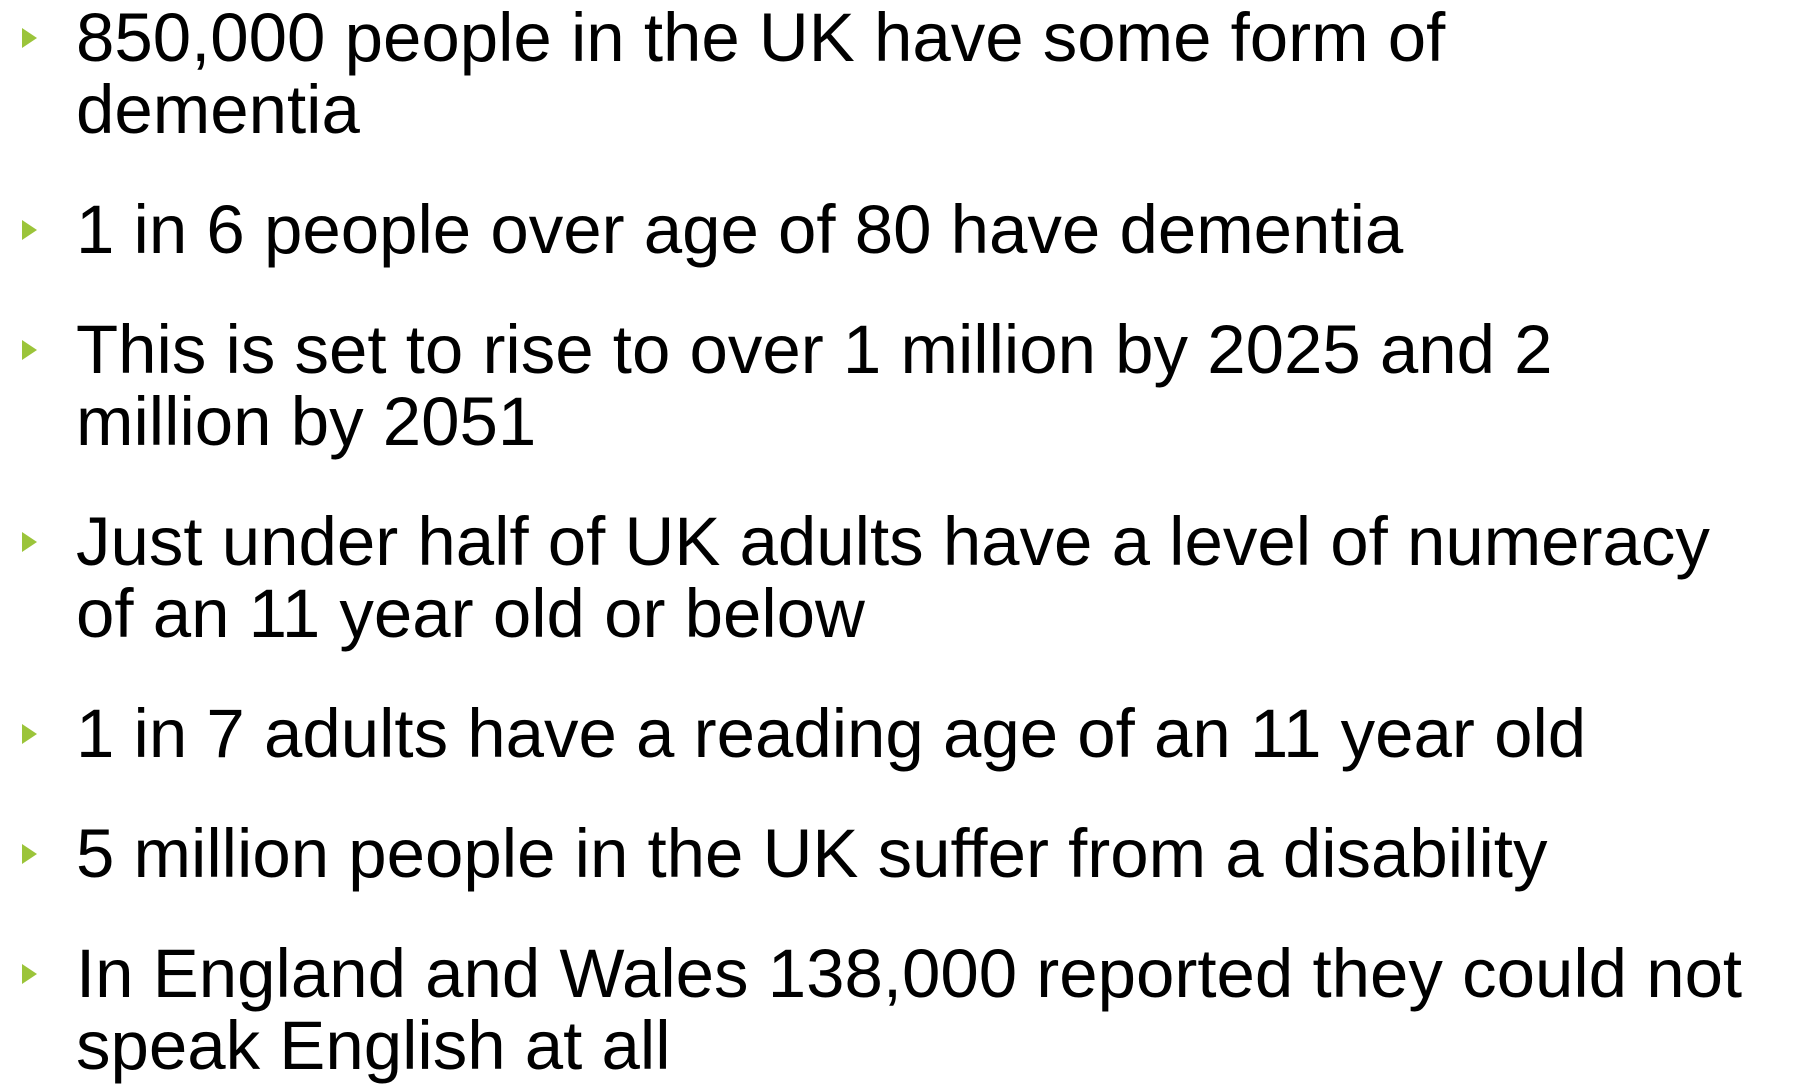 This screenshot has width=1801, height=1084. I want to click on bullet-text-line: million by 2051, so click(306, 421).